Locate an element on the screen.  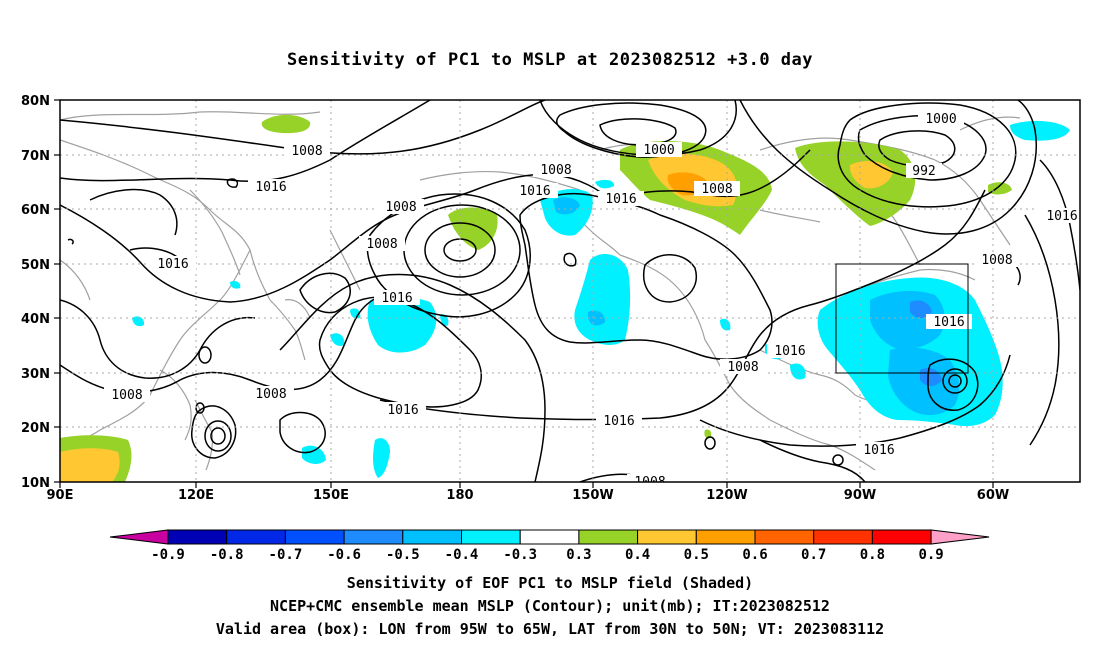
longitude-labels: 90E 120E 150E 180 150W 120W 90W 60W is located at coordinates (528, 495).